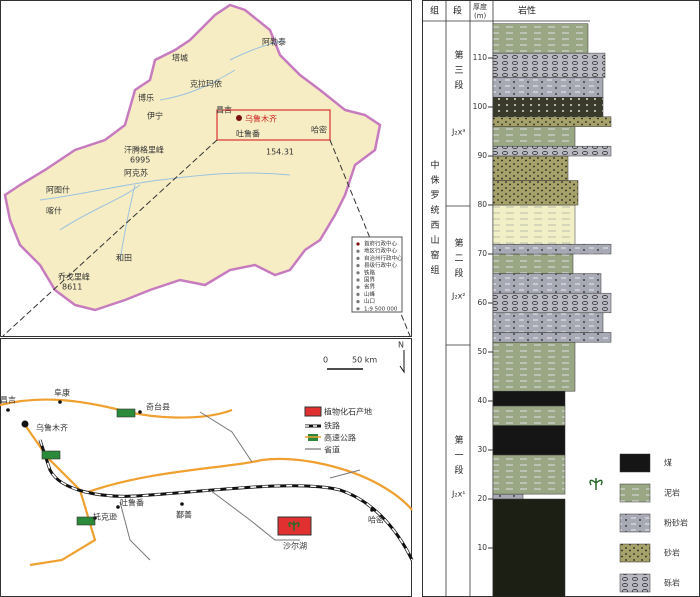  I want to click on depth-label: 10, so click(482, 547).